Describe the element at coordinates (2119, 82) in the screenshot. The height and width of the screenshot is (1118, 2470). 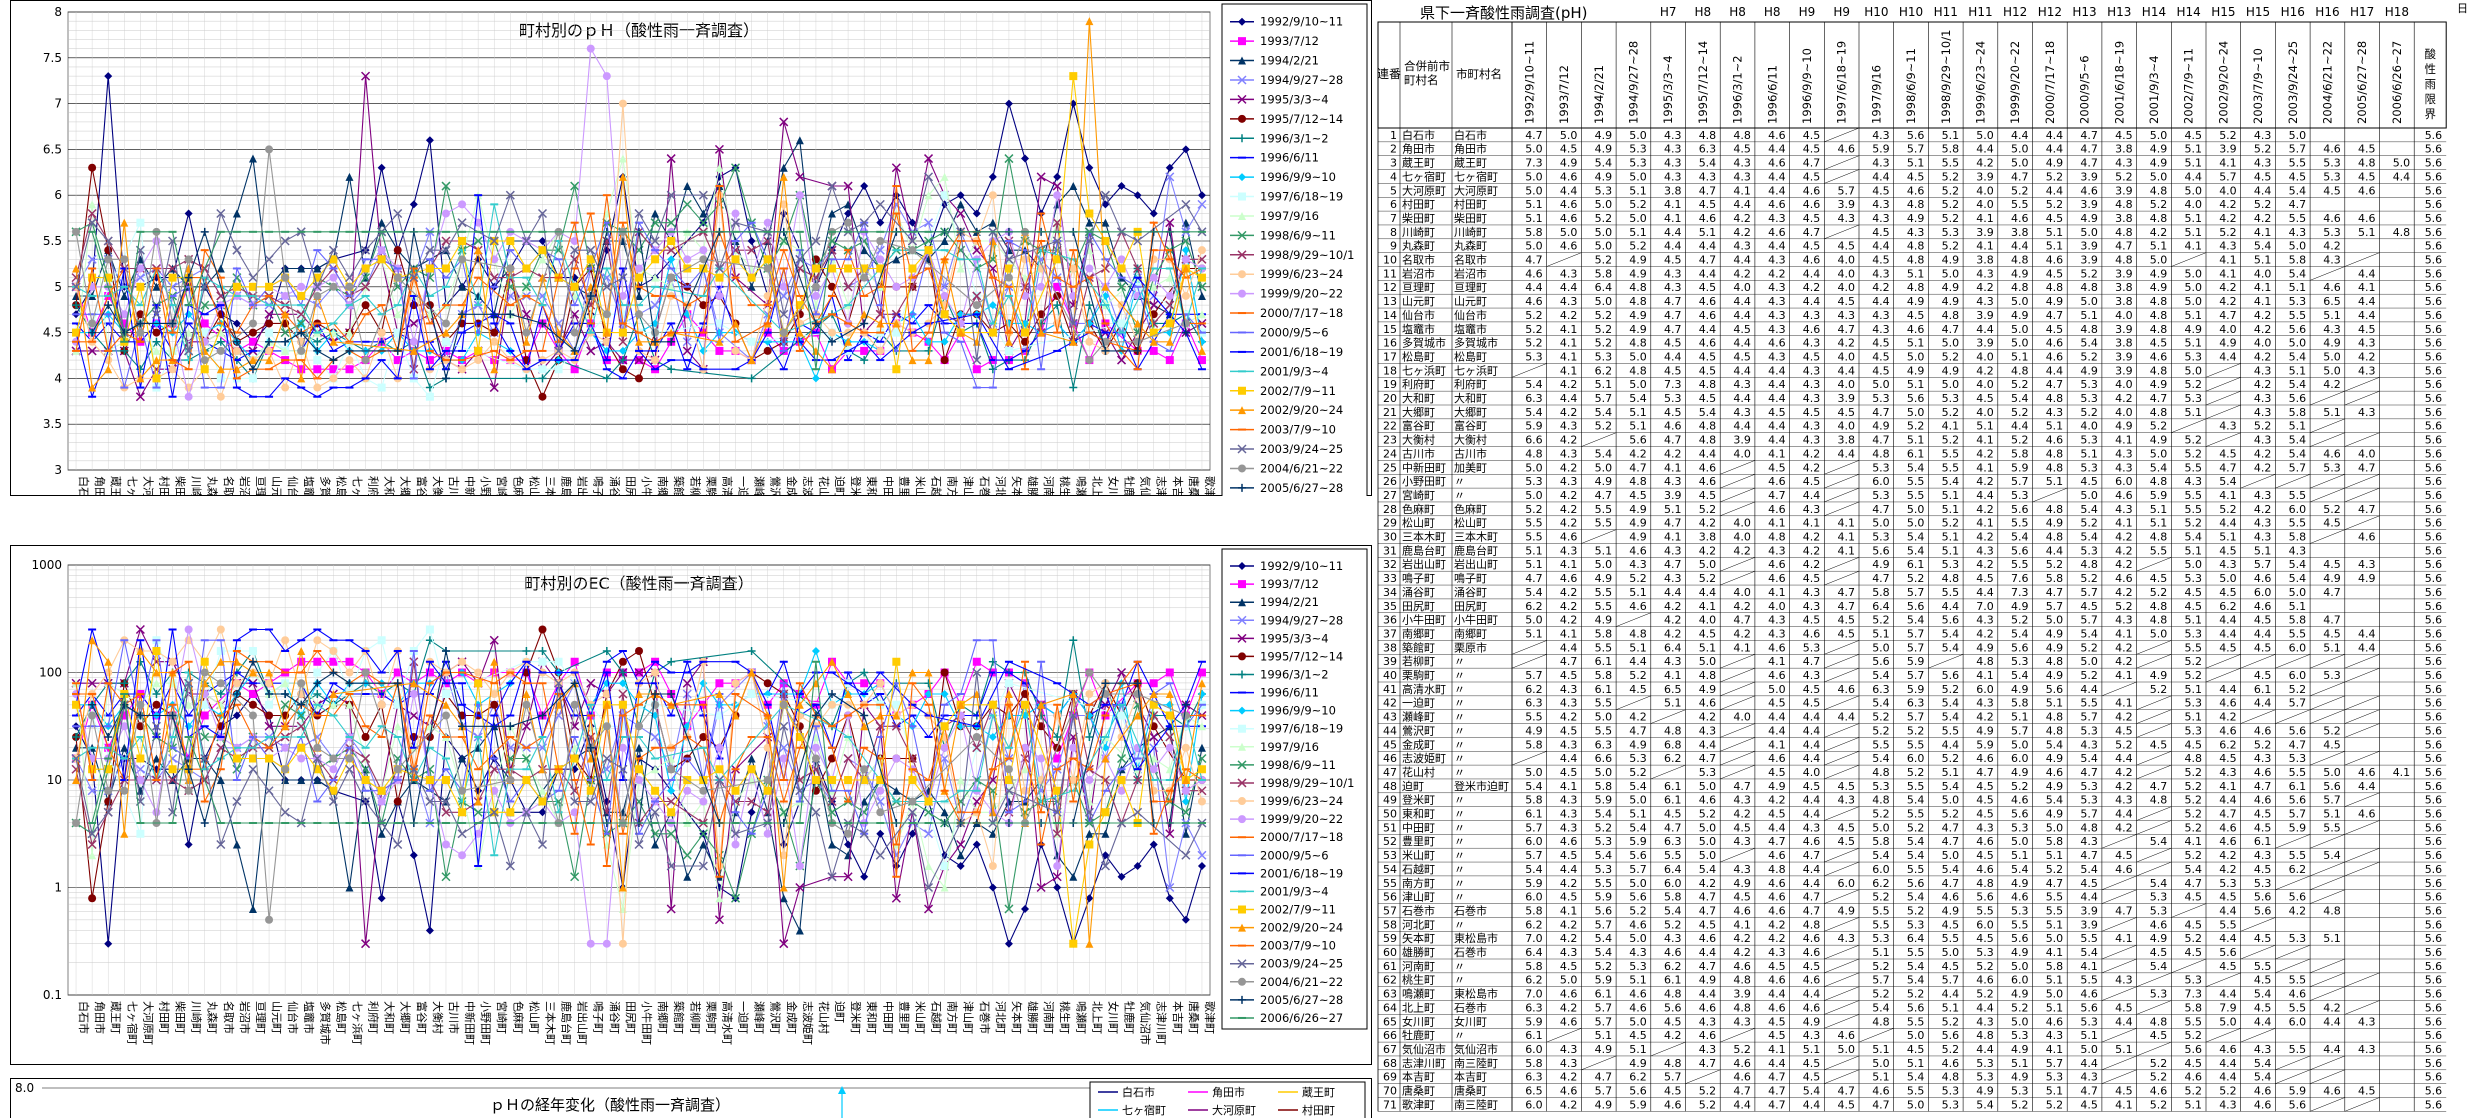
I see `date-header: 2001/6/18~19` at that location.